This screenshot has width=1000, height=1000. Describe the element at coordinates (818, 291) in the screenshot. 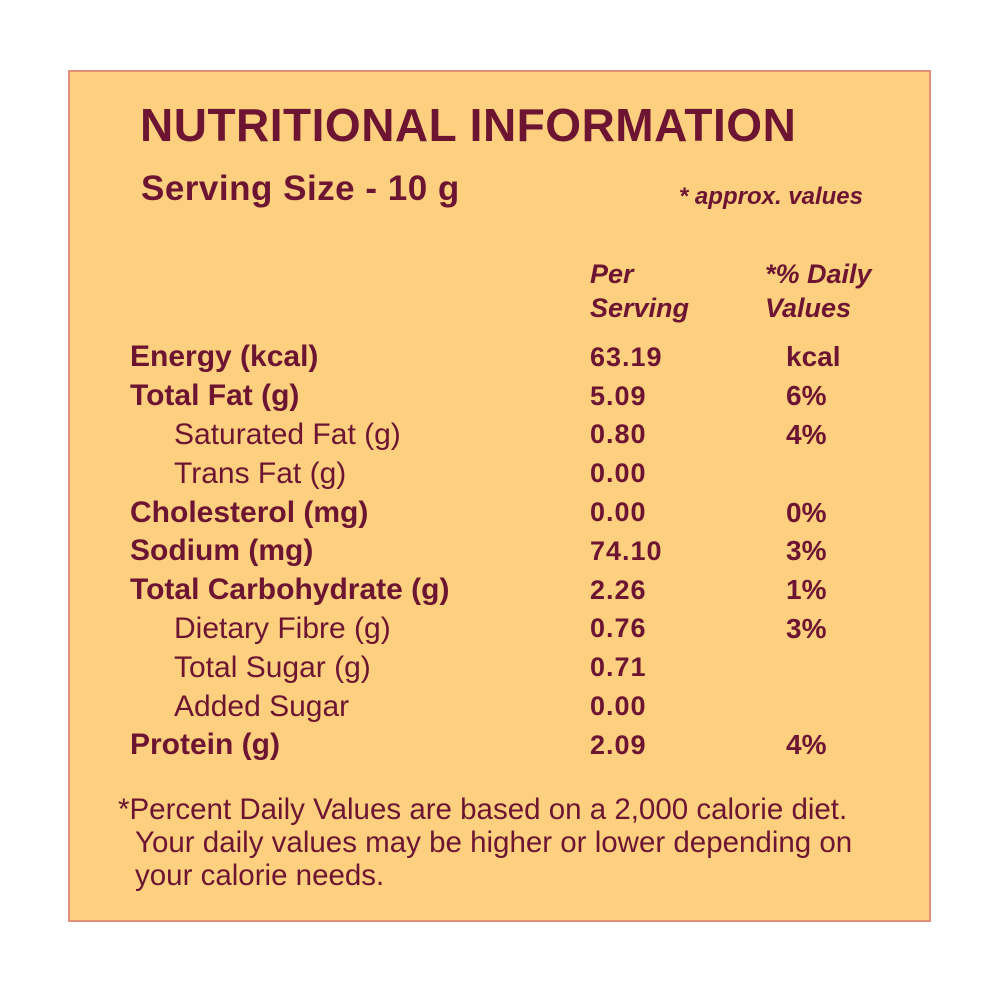

I see `column-header-daily-values: *% Daily Values` at that location.